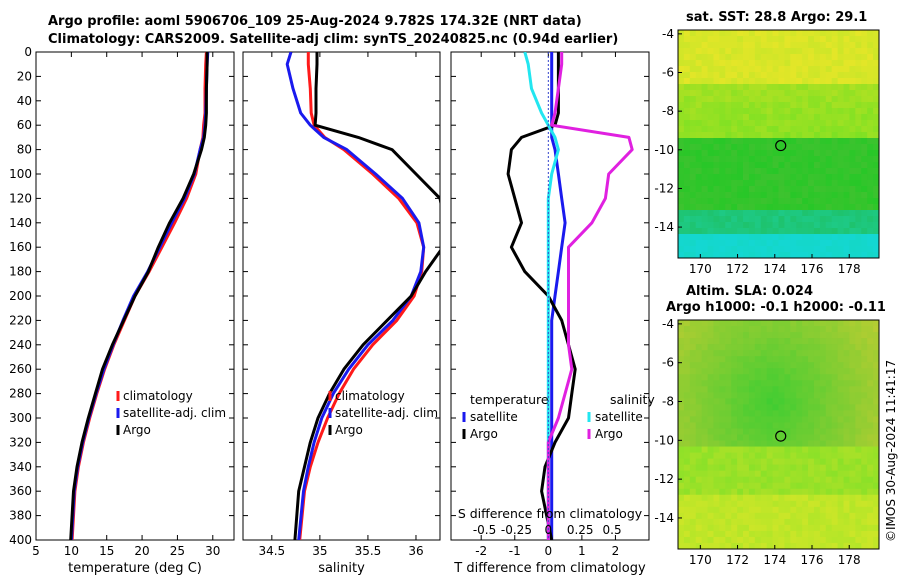  Describe the element at coordinates (849, 560) in the screenshot. I see `sla-map-xtick-label: 178` at that location.